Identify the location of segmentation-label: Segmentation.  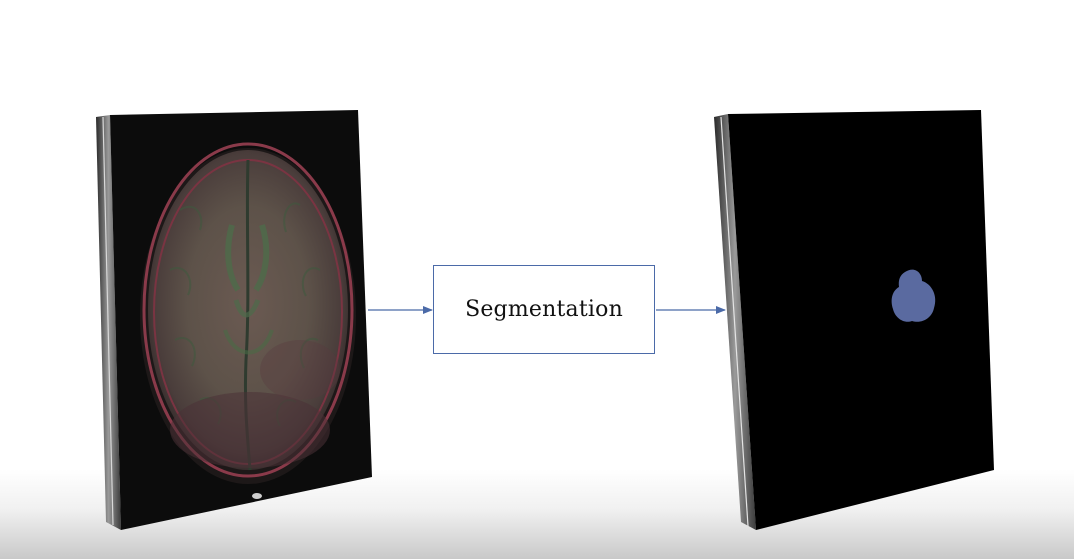
(544, 309).